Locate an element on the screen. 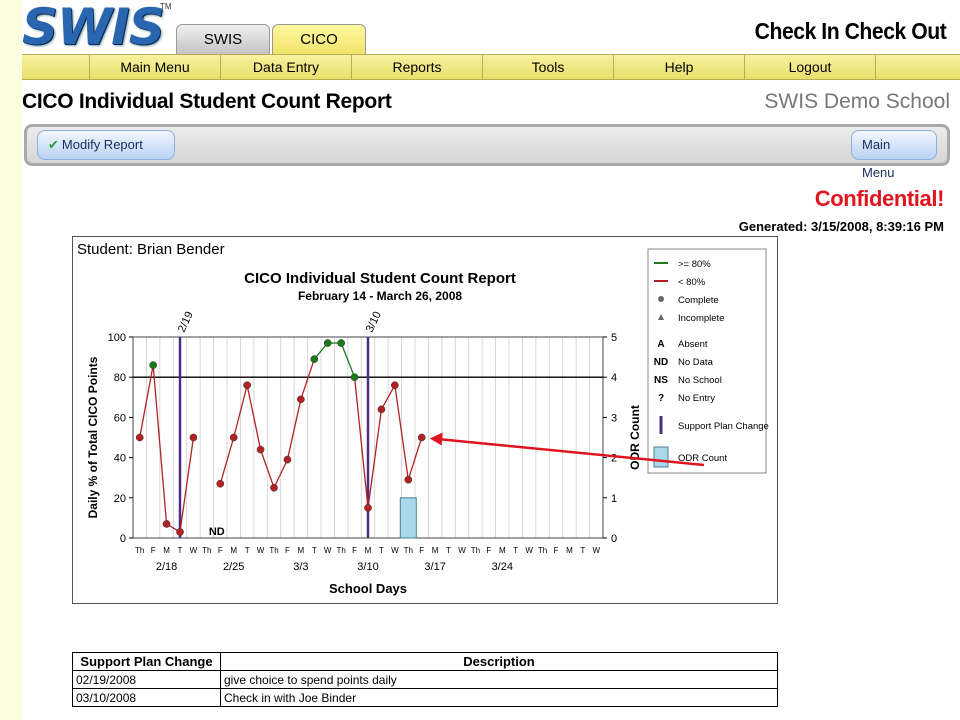  legend-label: ODR Count is located at coordinates (702, 458).